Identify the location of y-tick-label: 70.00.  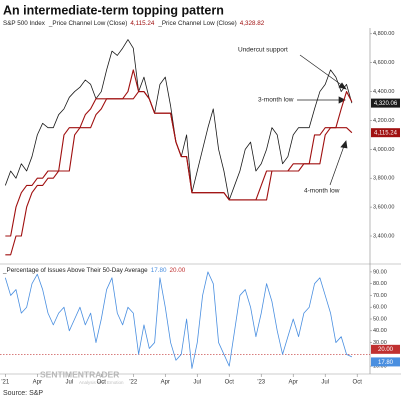
(380, 296).